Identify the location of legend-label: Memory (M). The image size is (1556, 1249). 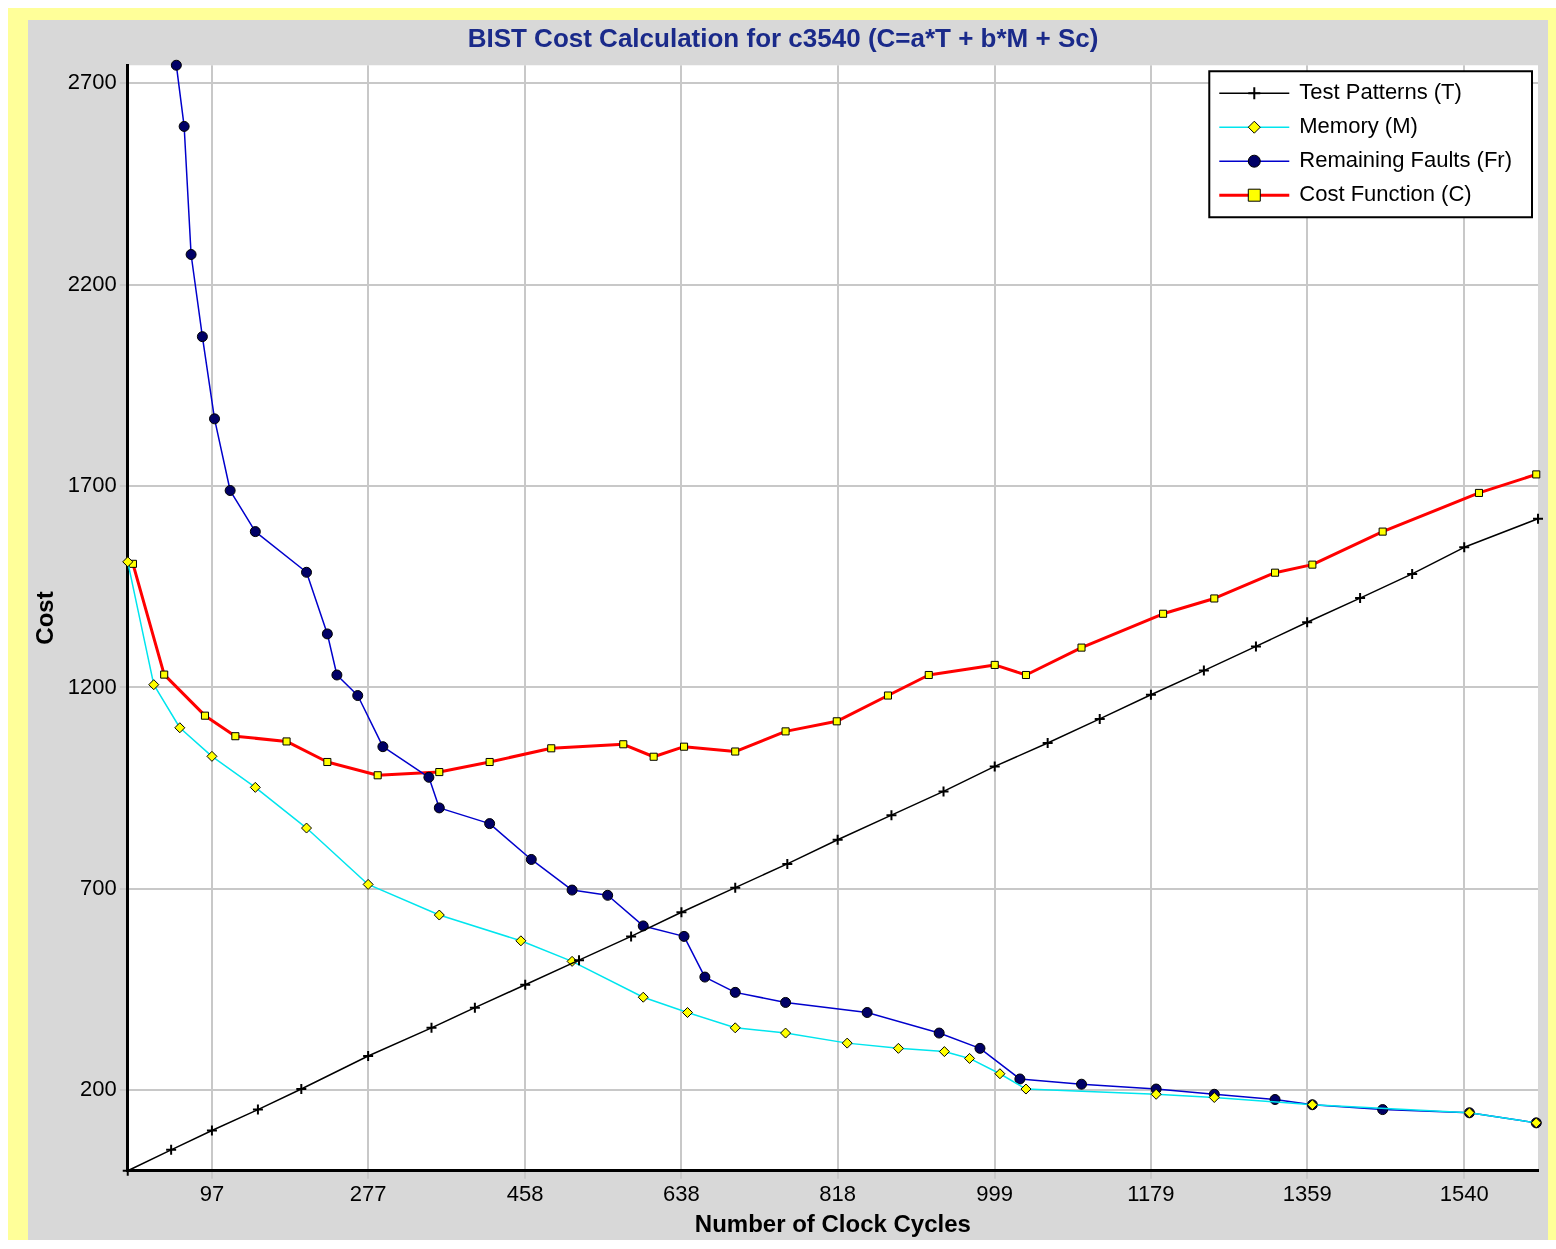
(1358, 126).